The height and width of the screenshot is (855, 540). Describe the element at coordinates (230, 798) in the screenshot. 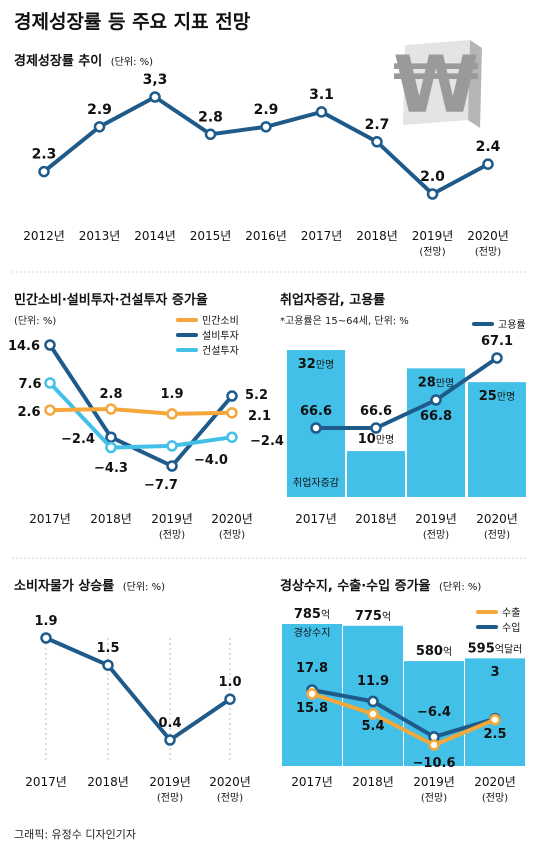

I see `cpi-tick-sublabel: (전망)` at that location.